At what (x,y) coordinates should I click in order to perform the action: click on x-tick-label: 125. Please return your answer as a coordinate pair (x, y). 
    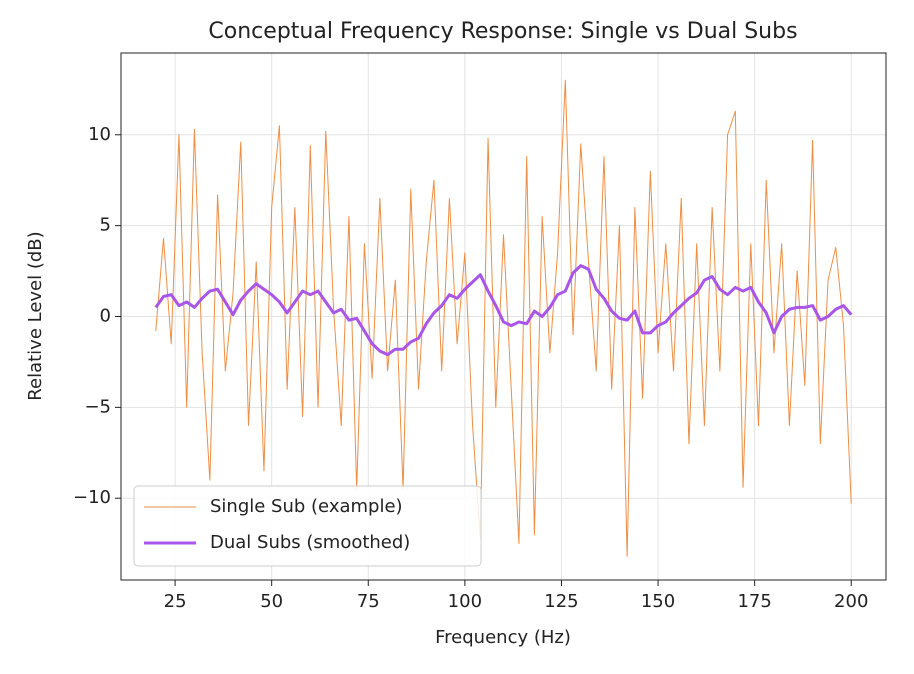
    Looking at the image, I should click on (561, 601).